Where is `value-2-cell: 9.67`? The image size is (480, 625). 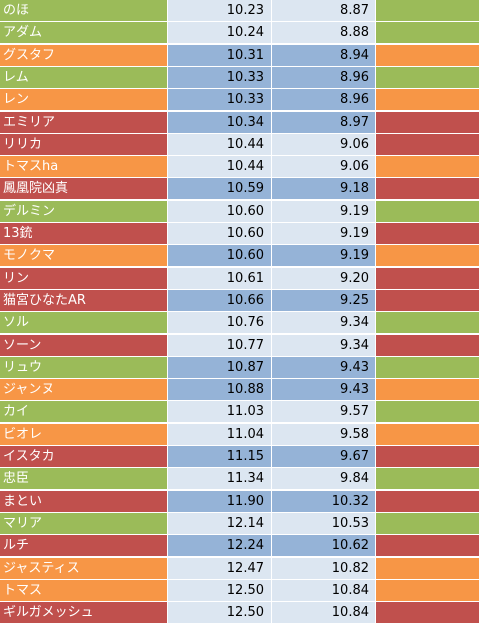
value-2-cell: 9.67 is located at coordinates (324, 457).